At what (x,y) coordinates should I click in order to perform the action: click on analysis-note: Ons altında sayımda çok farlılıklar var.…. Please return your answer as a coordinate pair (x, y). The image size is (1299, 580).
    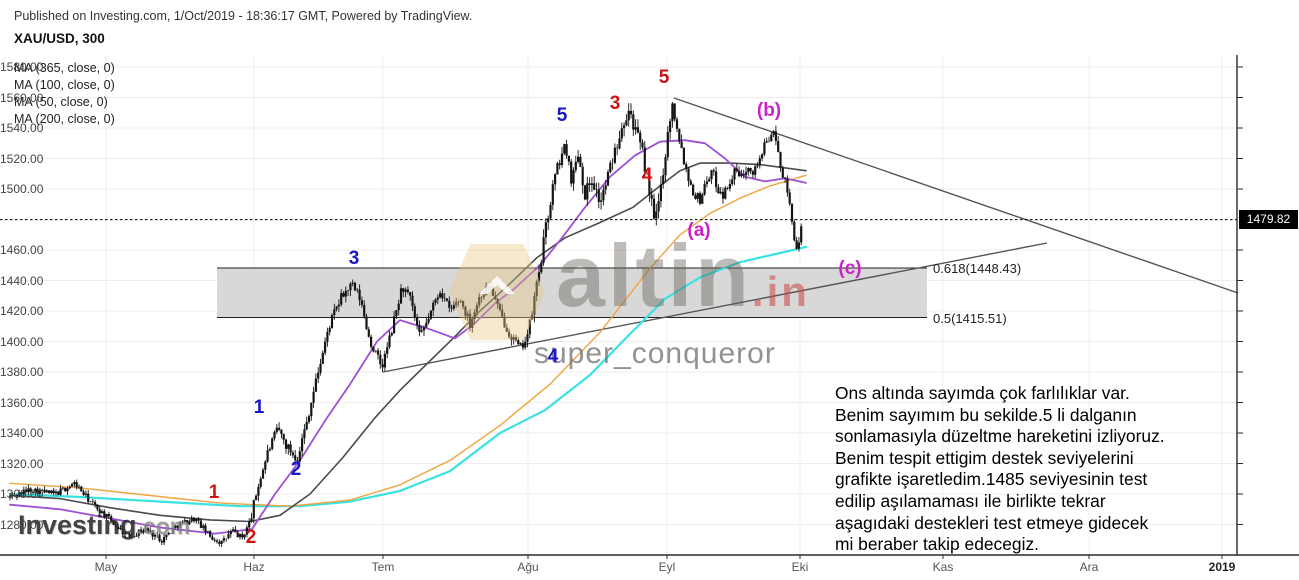
    Looking at the image, I should click on (1000, 469).